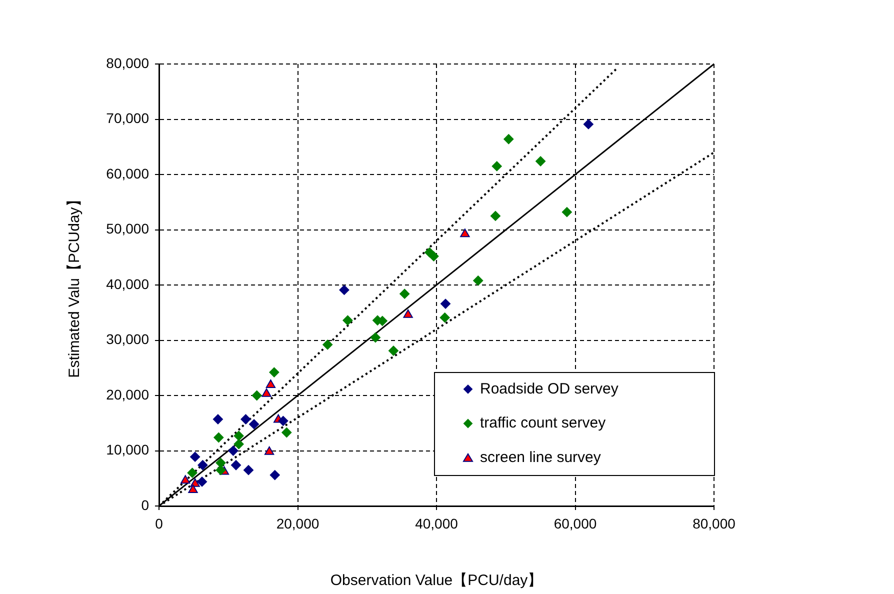 This screenshot has height=594, width=894. What do you see at coordinates (436, 581) in the screenshot?
I see `x-axis-title: Observation Value【PCU/day】` at bounding box center [436, 581].